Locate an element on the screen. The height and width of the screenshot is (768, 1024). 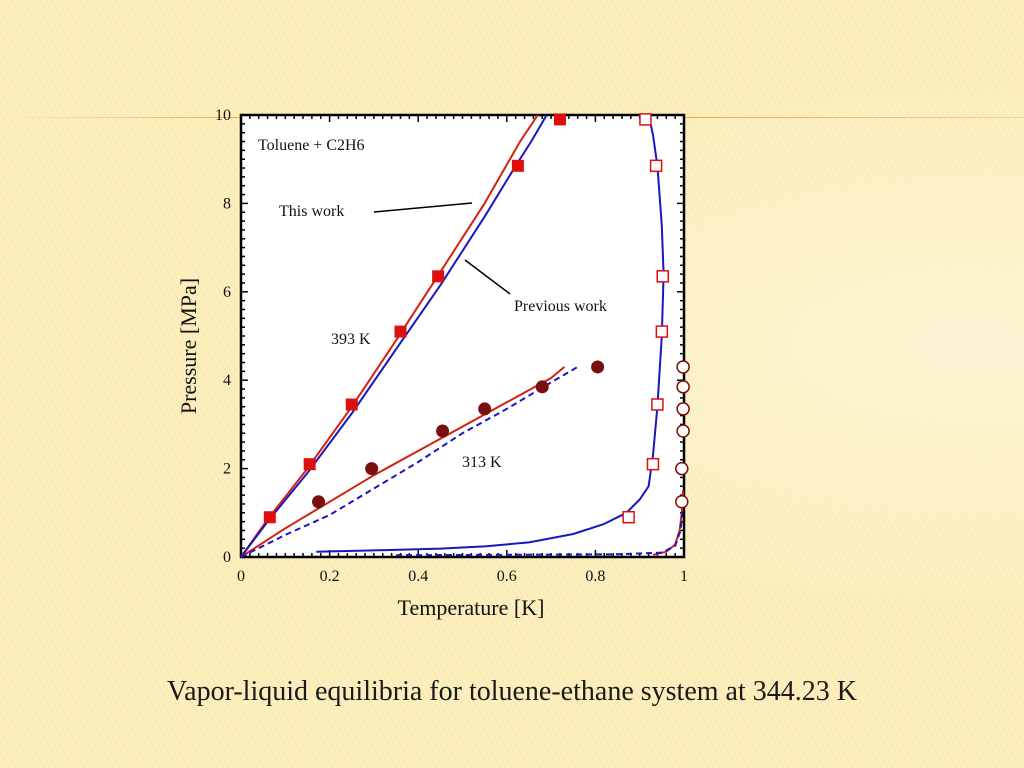
y-tick-label: 10 is located at coordinates (223, 115).